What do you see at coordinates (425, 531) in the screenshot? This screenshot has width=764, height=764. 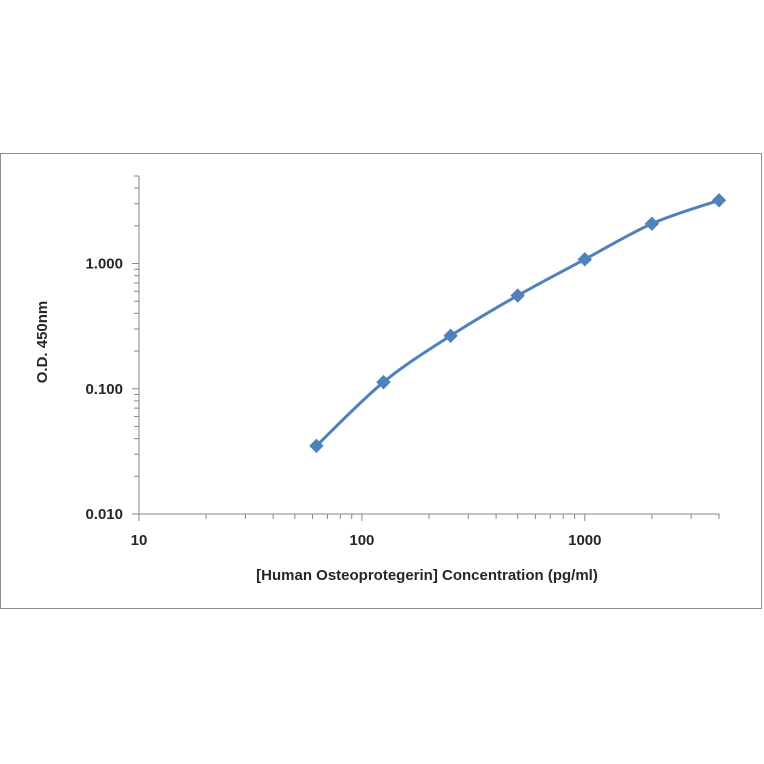 I see `x-axis: 10 100 1000` at bounding box center [425, 531].